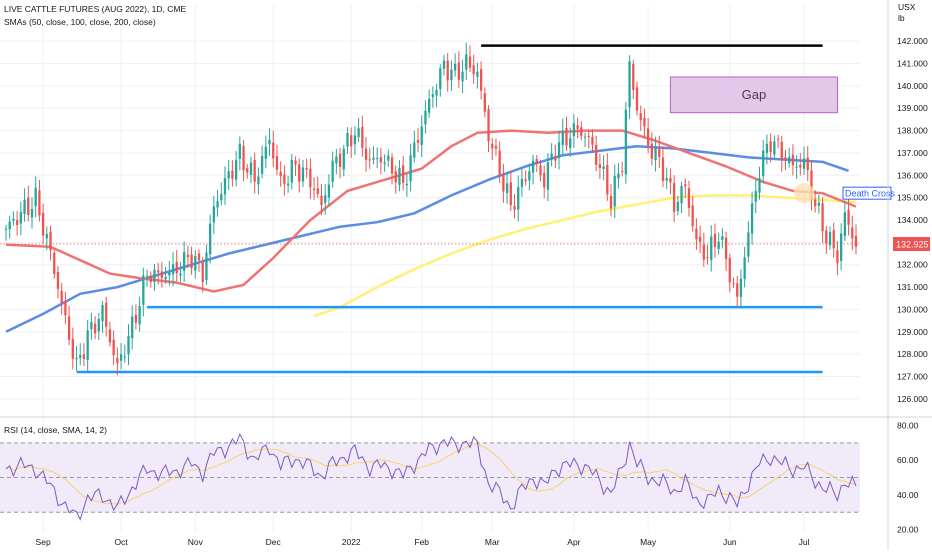 This screenshot has height=555, width=932. What do you see at coordinates (819, 145) in the screenshot?
I see `annotations: Gap Death Cross` at bounding box center [819, 145].